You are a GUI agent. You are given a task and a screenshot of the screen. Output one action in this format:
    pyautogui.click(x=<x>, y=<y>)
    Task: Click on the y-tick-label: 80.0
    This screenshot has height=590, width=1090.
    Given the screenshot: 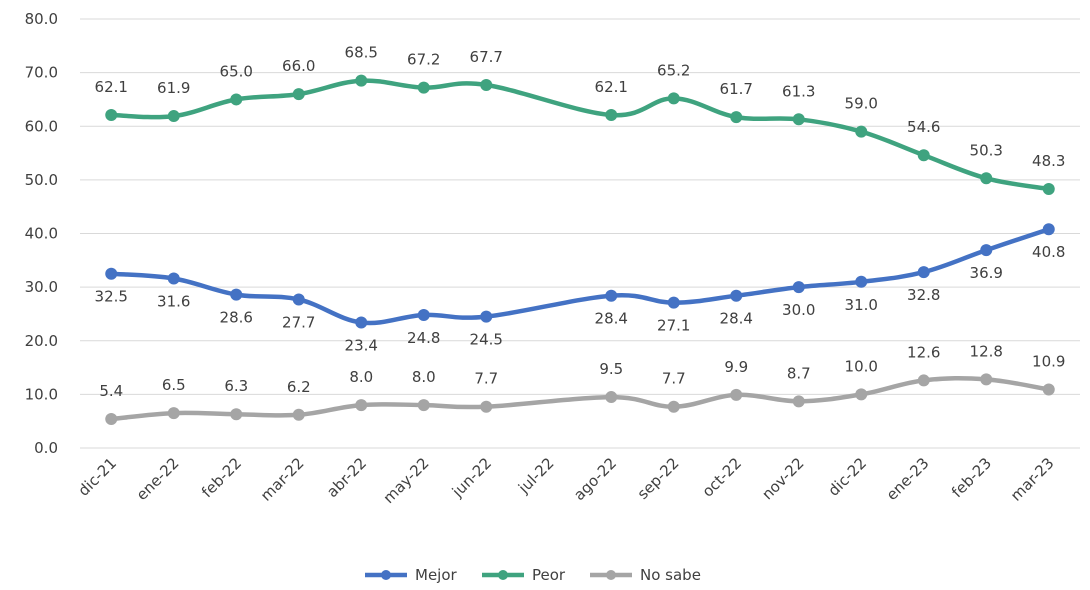 What is the action you would take?
    pyautogui.click(x=41, y=19)
    